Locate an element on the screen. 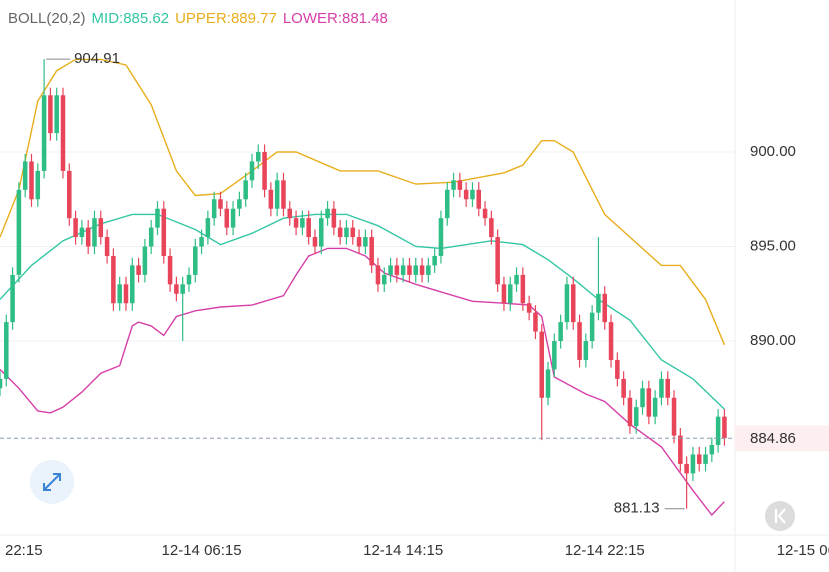 This screenshot has height=572, width=829. last-price-label: 884.86 is located at coordinates (773, 438).